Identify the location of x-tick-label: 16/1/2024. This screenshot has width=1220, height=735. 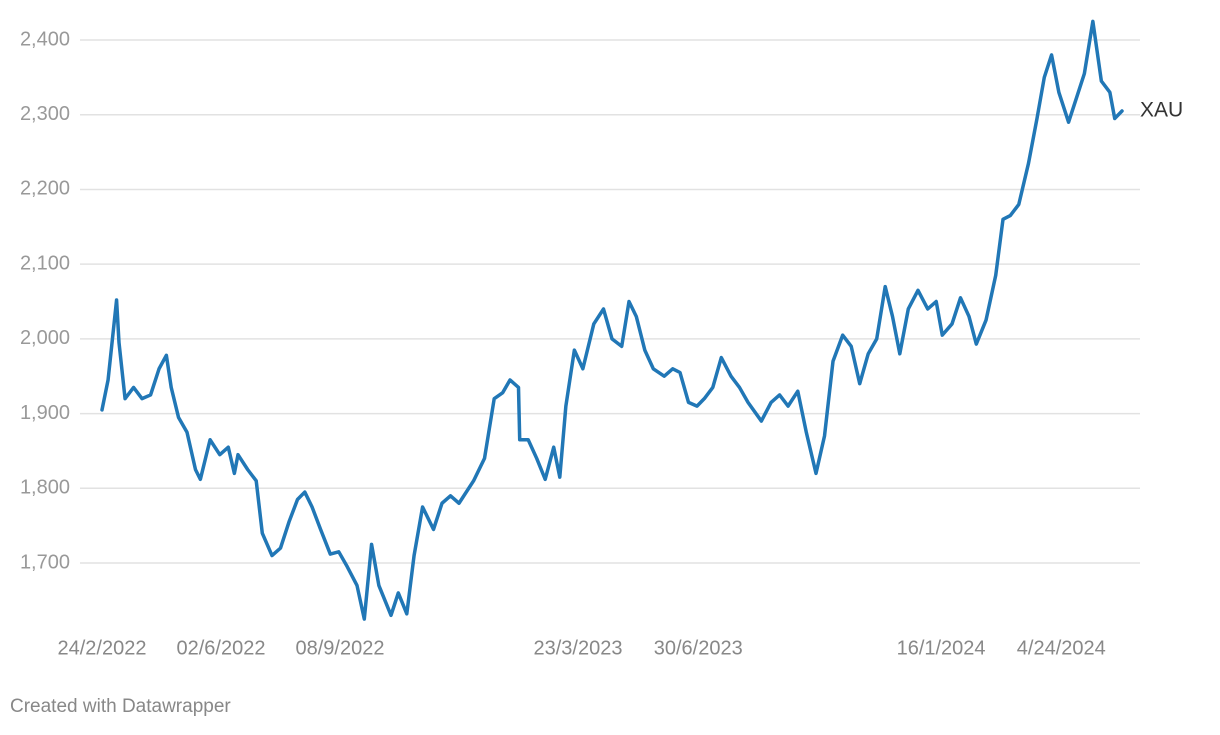
(941, 648).